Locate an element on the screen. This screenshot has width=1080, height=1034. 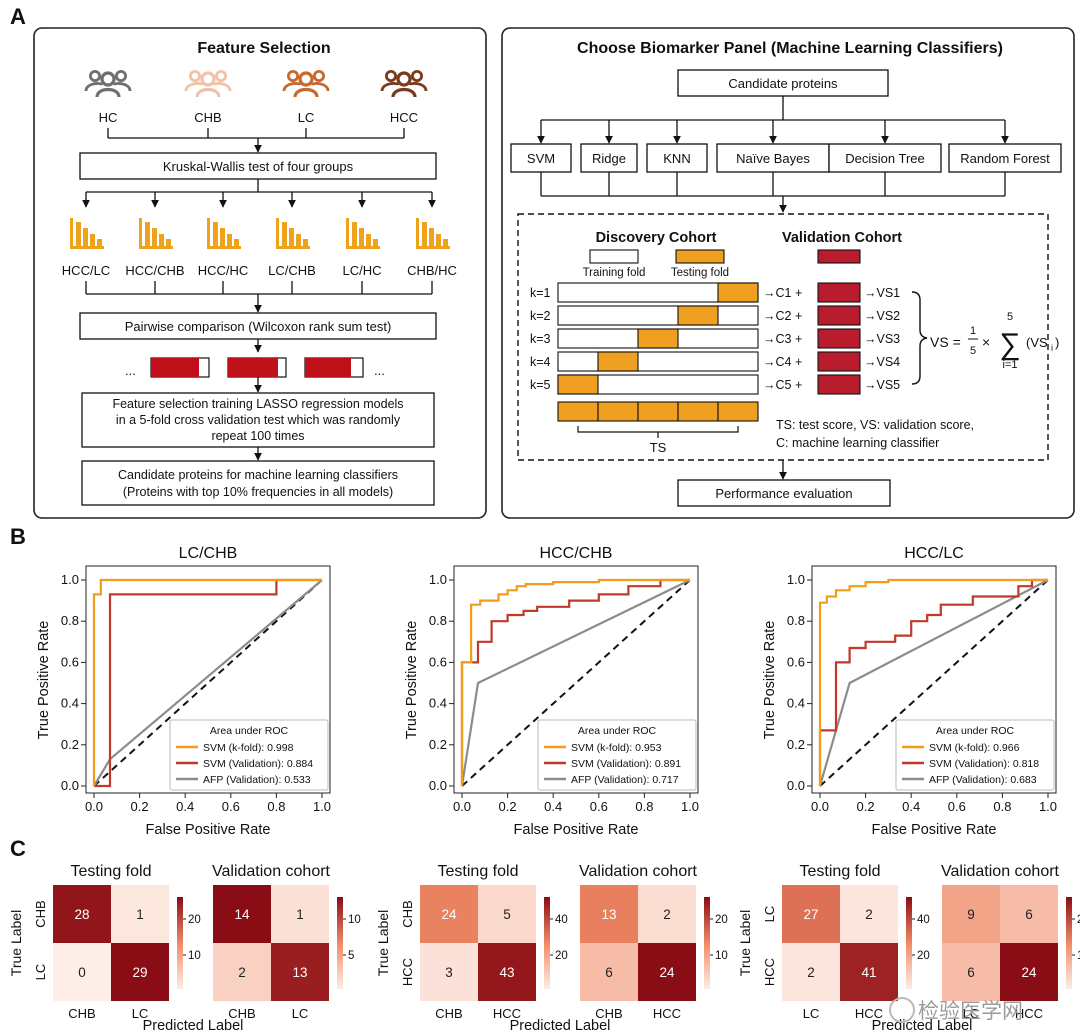
y-class-label: LC is located at coordinates (40, 972).